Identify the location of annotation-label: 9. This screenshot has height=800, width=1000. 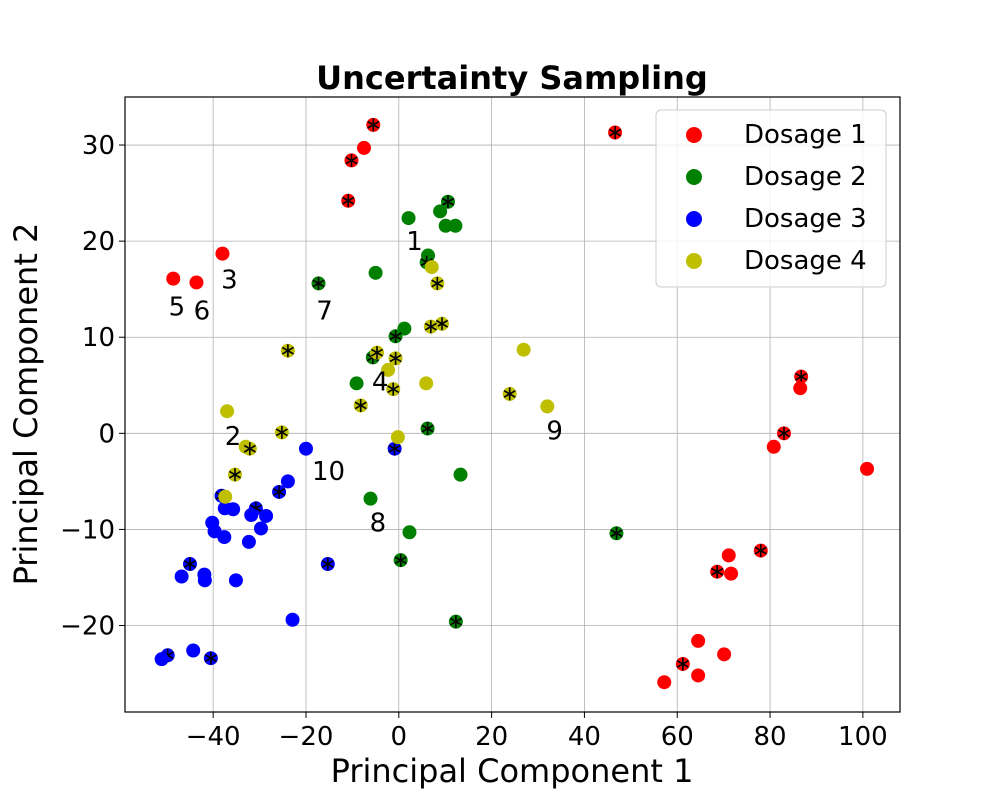
(554, 431).